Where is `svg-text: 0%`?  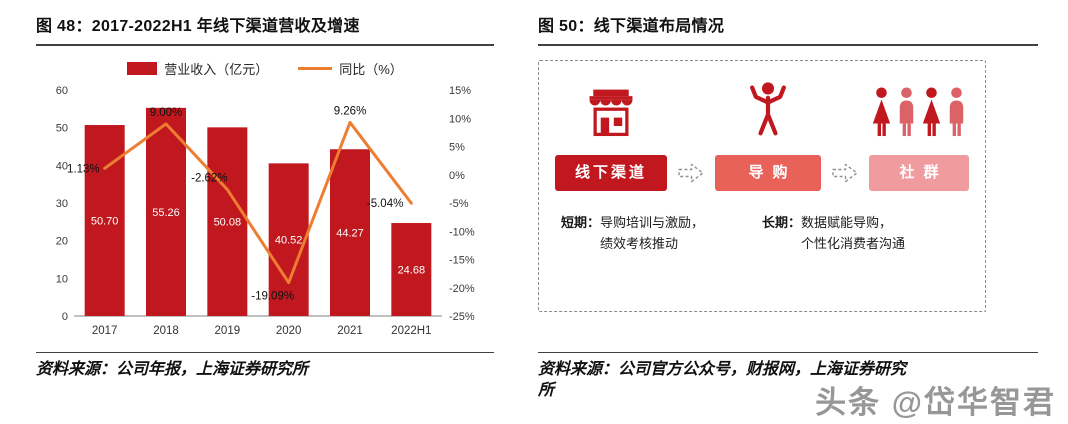 svg-text: 0% is located at coordinates (457, 176).